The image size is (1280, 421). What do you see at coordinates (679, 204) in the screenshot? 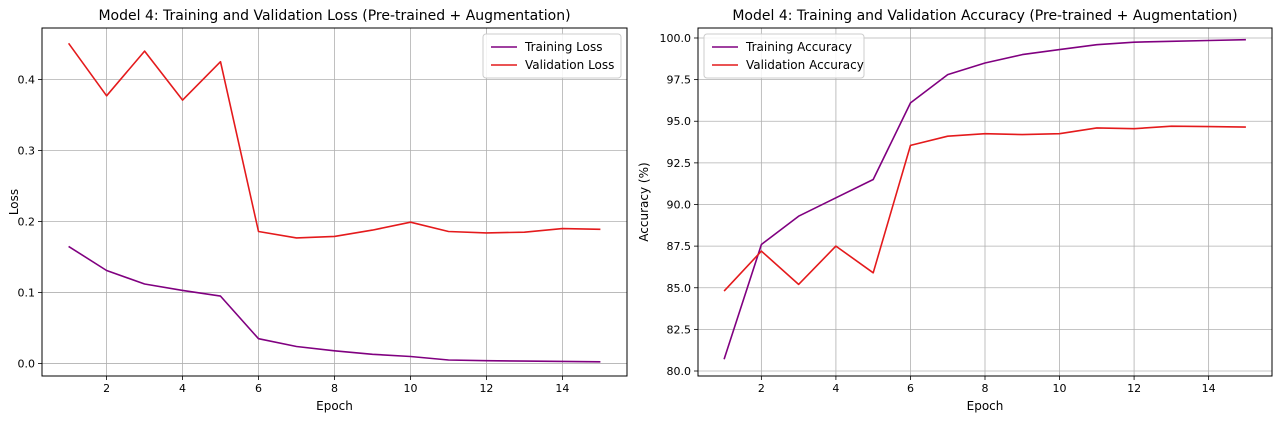
I see `y-tick-label: 90.0` at bounding box center [679, 204].